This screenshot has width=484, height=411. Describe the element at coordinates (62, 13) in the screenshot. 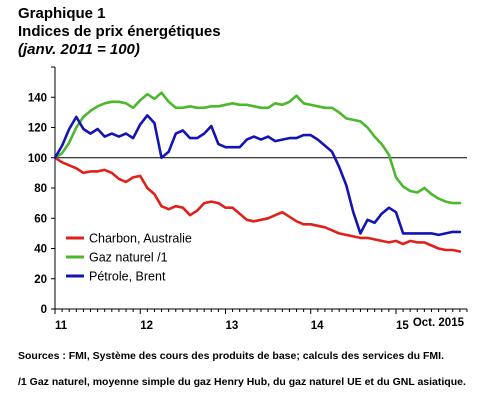

I see `figure-number: Graphique 1` at that location.